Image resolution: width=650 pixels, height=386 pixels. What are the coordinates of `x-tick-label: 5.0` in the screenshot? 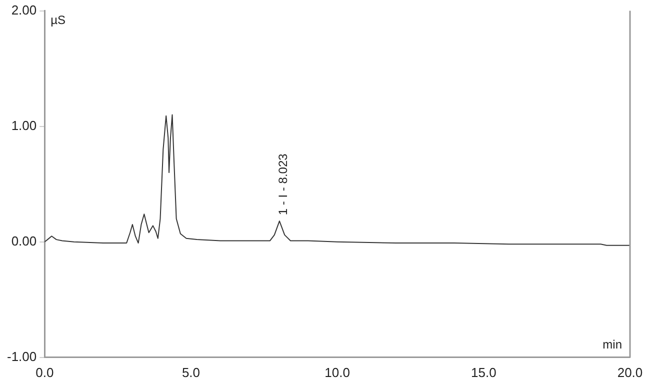 It's located at (191, 372).